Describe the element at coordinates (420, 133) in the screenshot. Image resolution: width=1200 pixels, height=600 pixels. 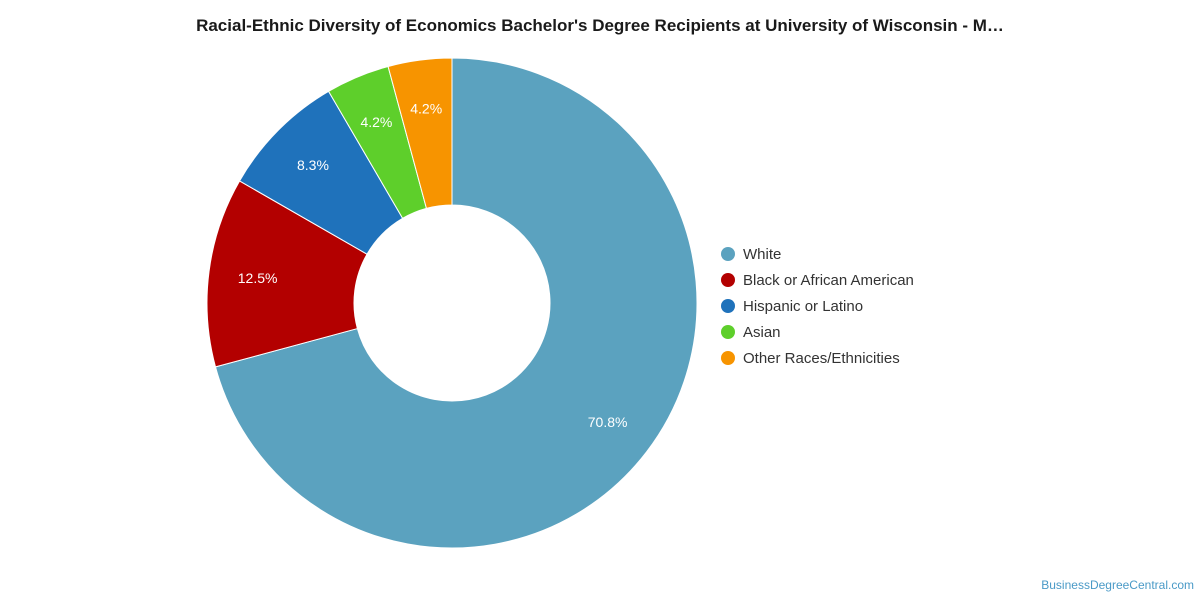
I see `slice-other-races-ethnicities` at that location.